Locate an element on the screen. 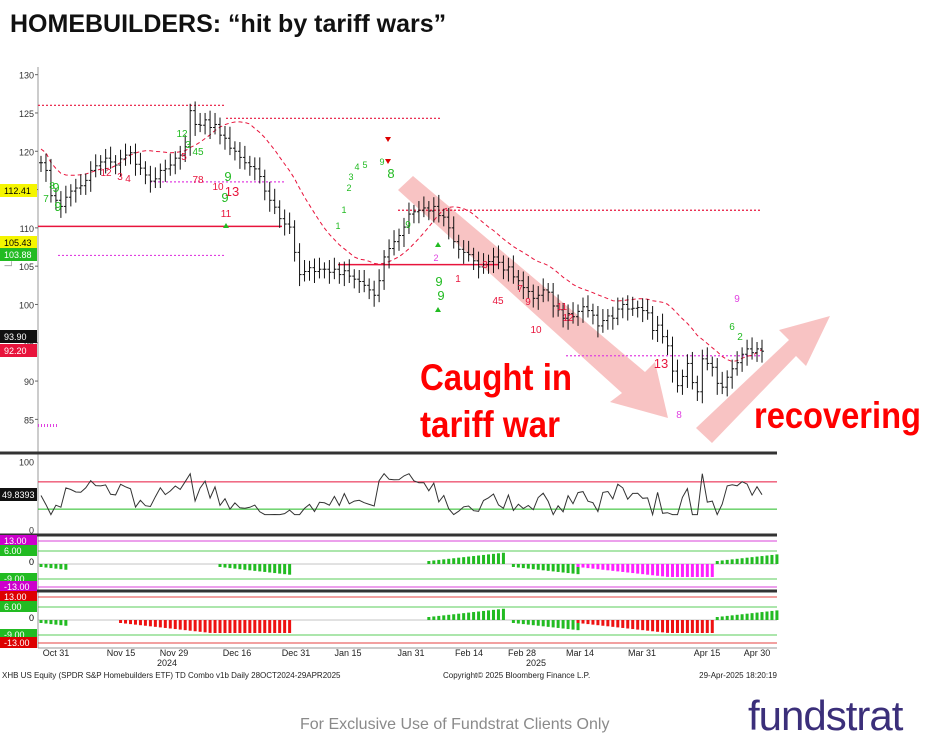 Image resolution: width=938 pixels, height=741 pixels. y-tick-label: 85 is located at coordinates (29, 420).